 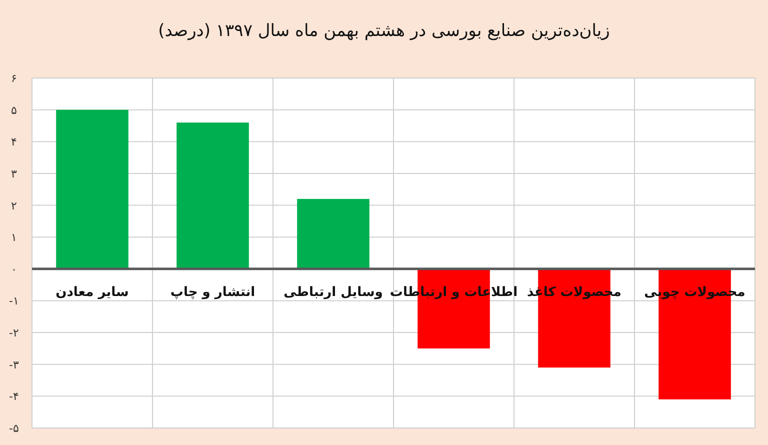 What do you see at coordinates (14, 397) in the screenshot?
I see `y-tick-label: -۴` at bounding box center [14, 397].